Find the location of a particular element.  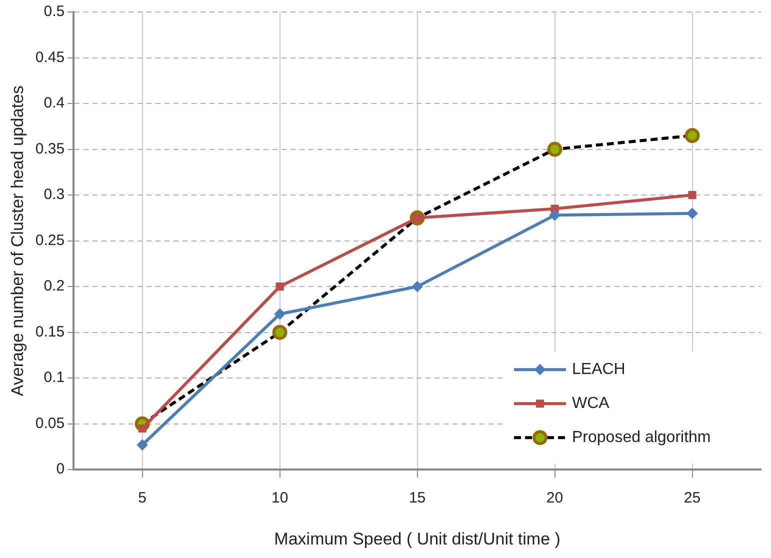

y-tick-label: 0.3 is located at coordinates (54, 195).